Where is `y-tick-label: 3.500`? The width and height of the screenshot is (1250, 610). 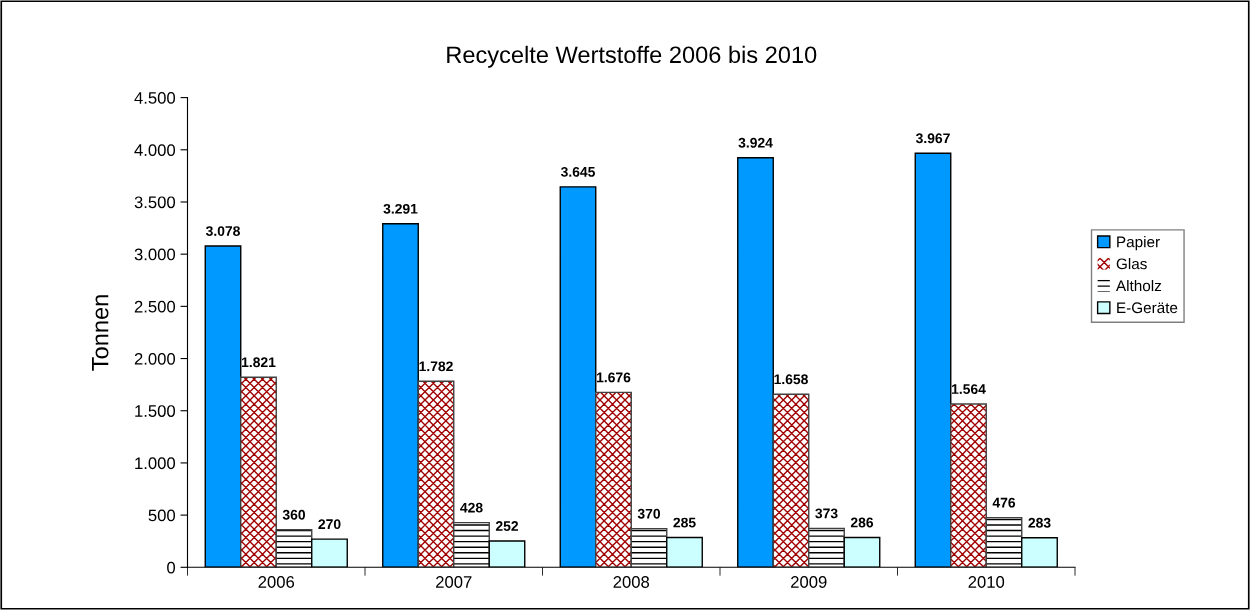 y-tick-label: 3.500 is located at coordinates (155, 202).